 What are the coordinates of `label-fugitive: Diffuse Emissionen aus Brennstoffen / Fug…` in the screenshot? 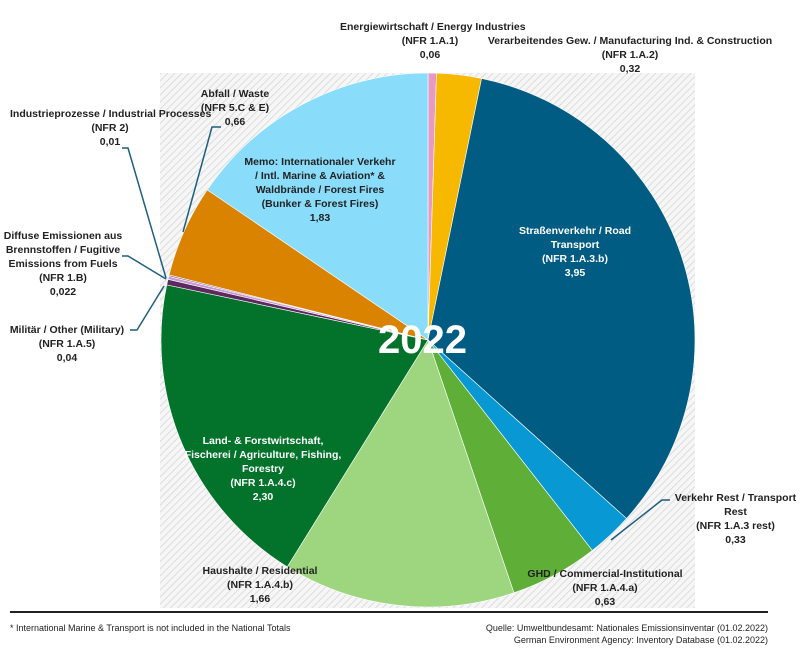 It's located at (63, 264).